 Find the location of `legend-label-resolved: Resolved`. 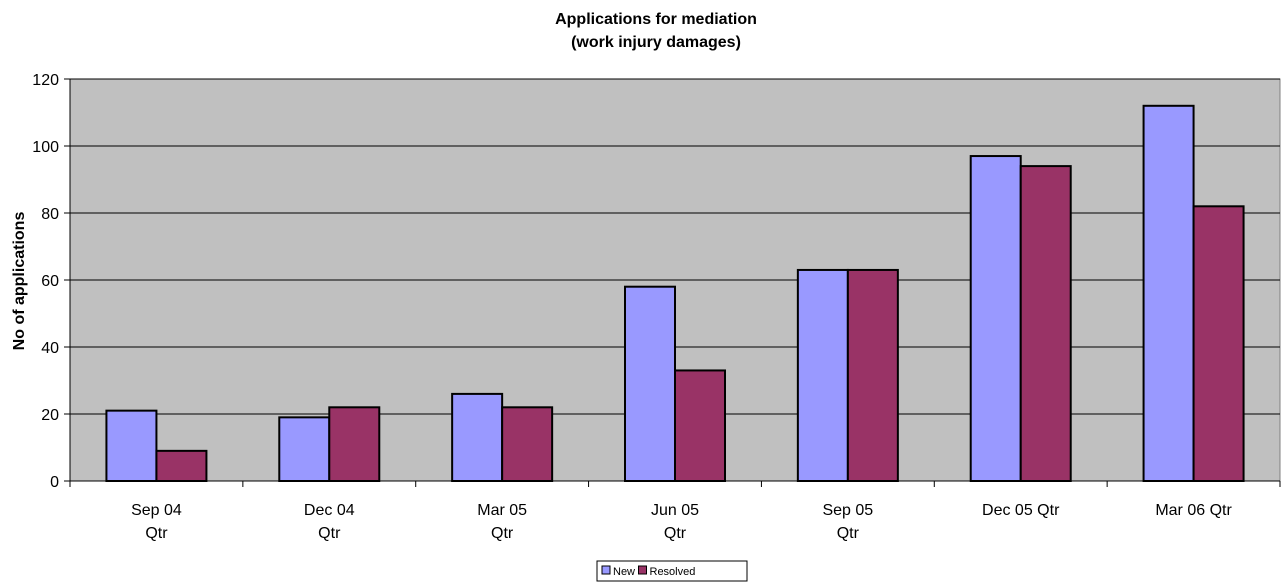

legend-label-resolved: Resolved is located at coordinates (673, 572).